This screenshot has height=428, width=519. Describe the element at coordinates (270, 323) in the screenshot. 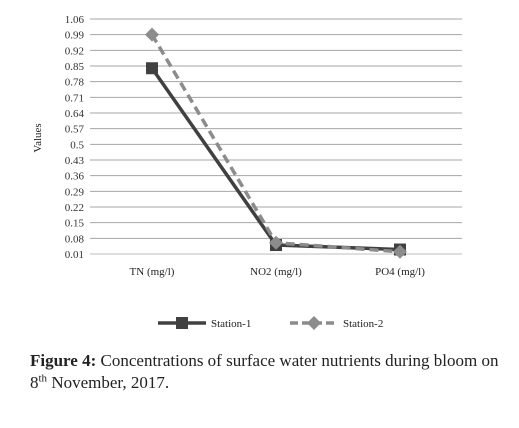

I see `legend: Station-1 Station-2` at that location.